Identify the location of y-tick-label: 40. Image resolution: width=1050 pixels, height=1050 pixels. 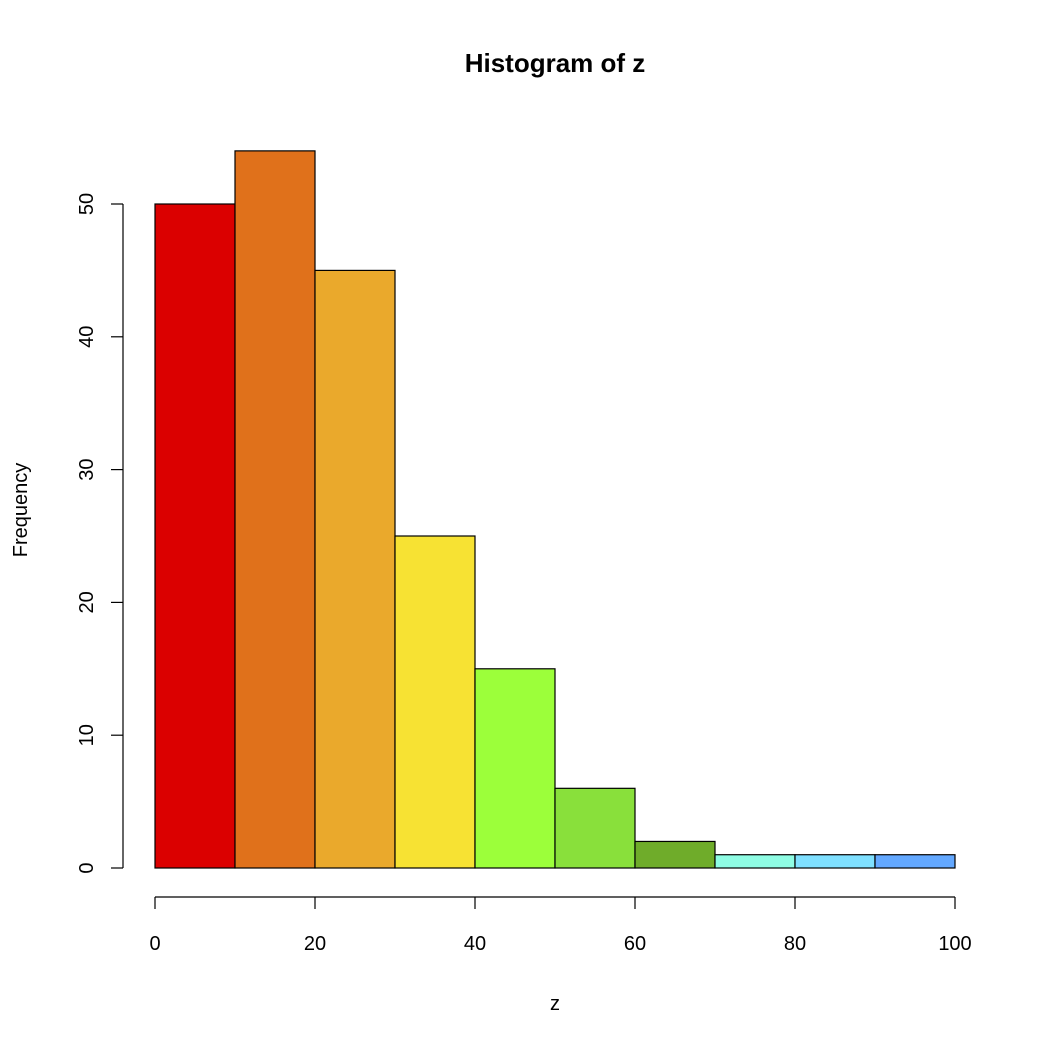
(87, 337).